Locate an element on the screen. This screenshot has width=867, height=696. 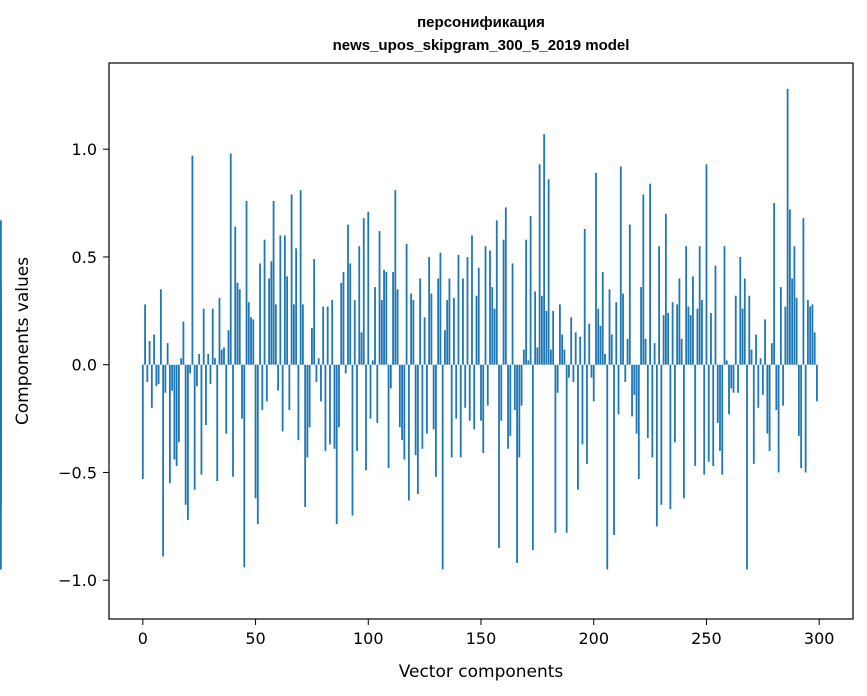
x-tick-label: 200 is located at coordinates (593, 638).